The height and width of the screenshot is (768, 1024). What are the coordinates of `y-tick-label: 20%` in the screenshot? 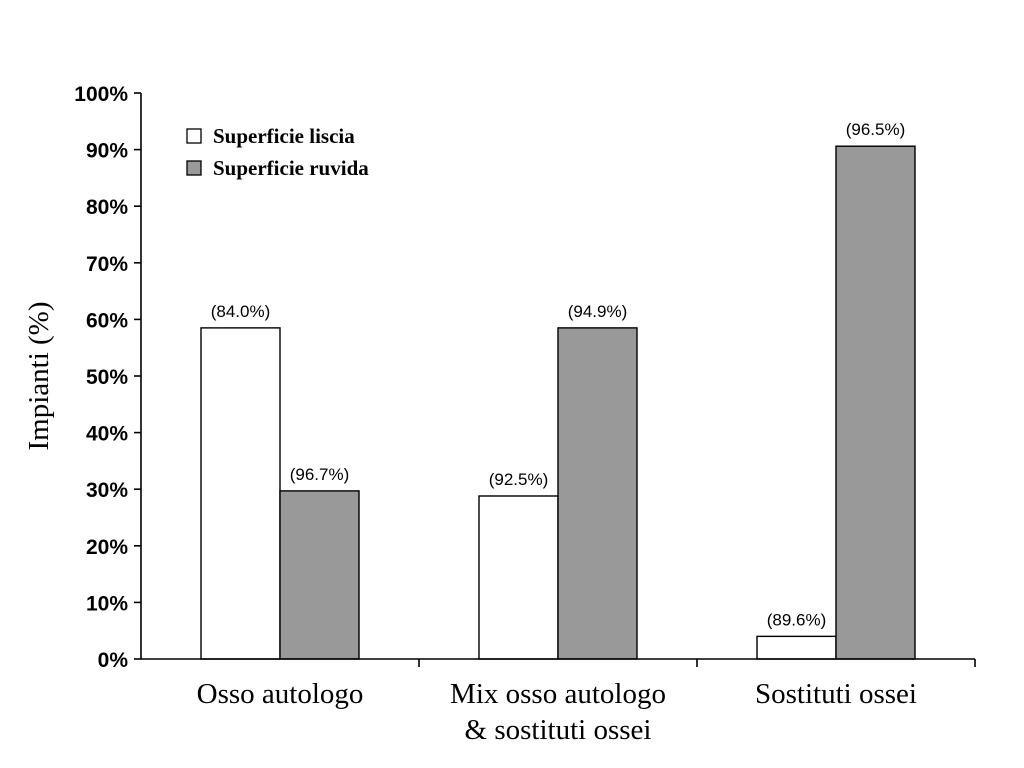 It's located at (107, 547).